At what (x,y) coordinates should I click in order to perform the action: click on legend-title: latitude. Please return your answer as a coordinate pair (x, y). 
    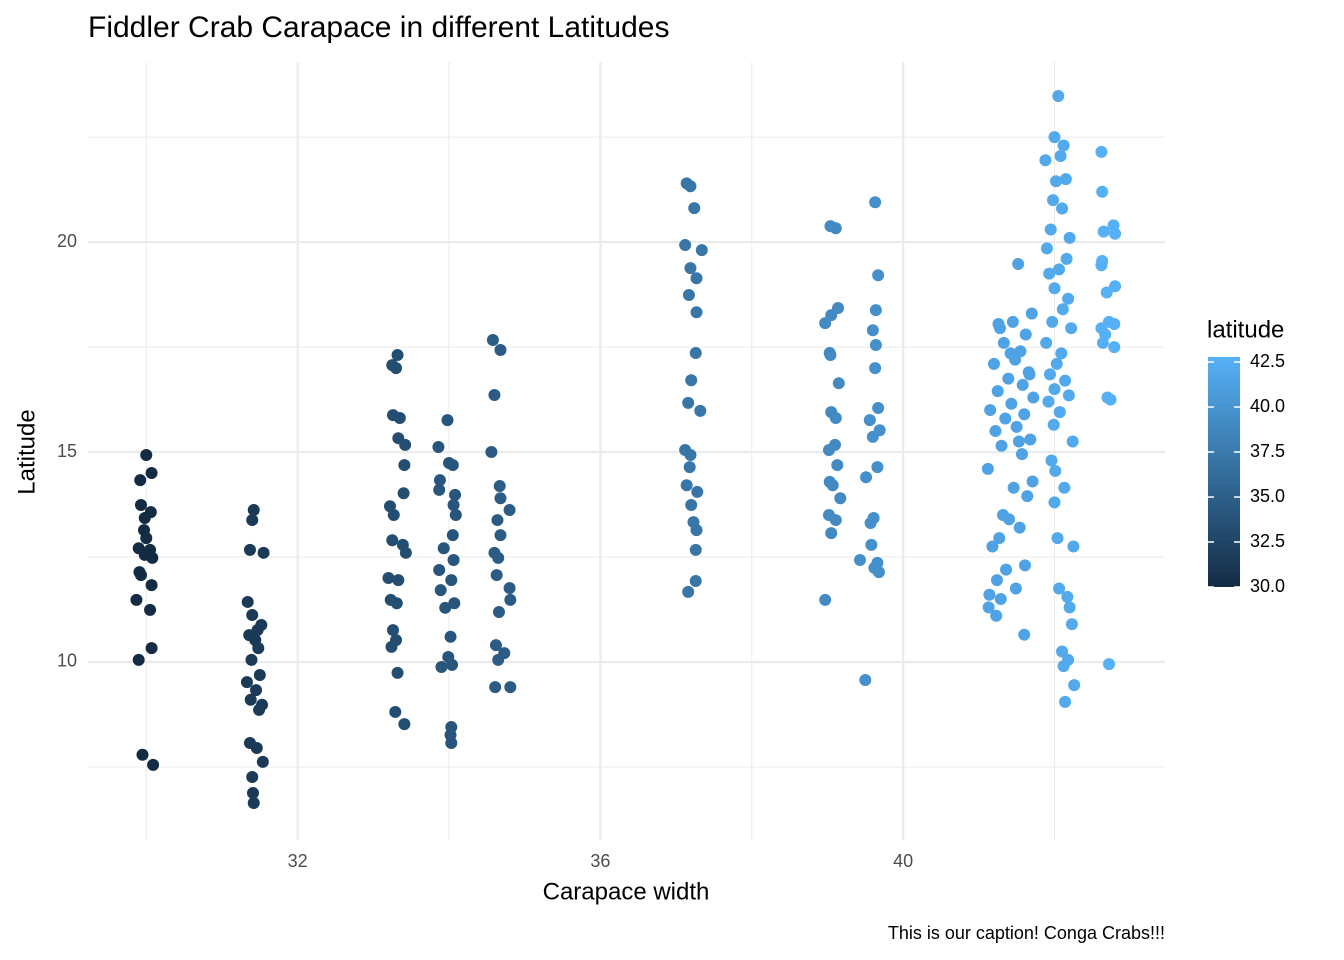
    Looking at the image, I should click on (1245, 329).